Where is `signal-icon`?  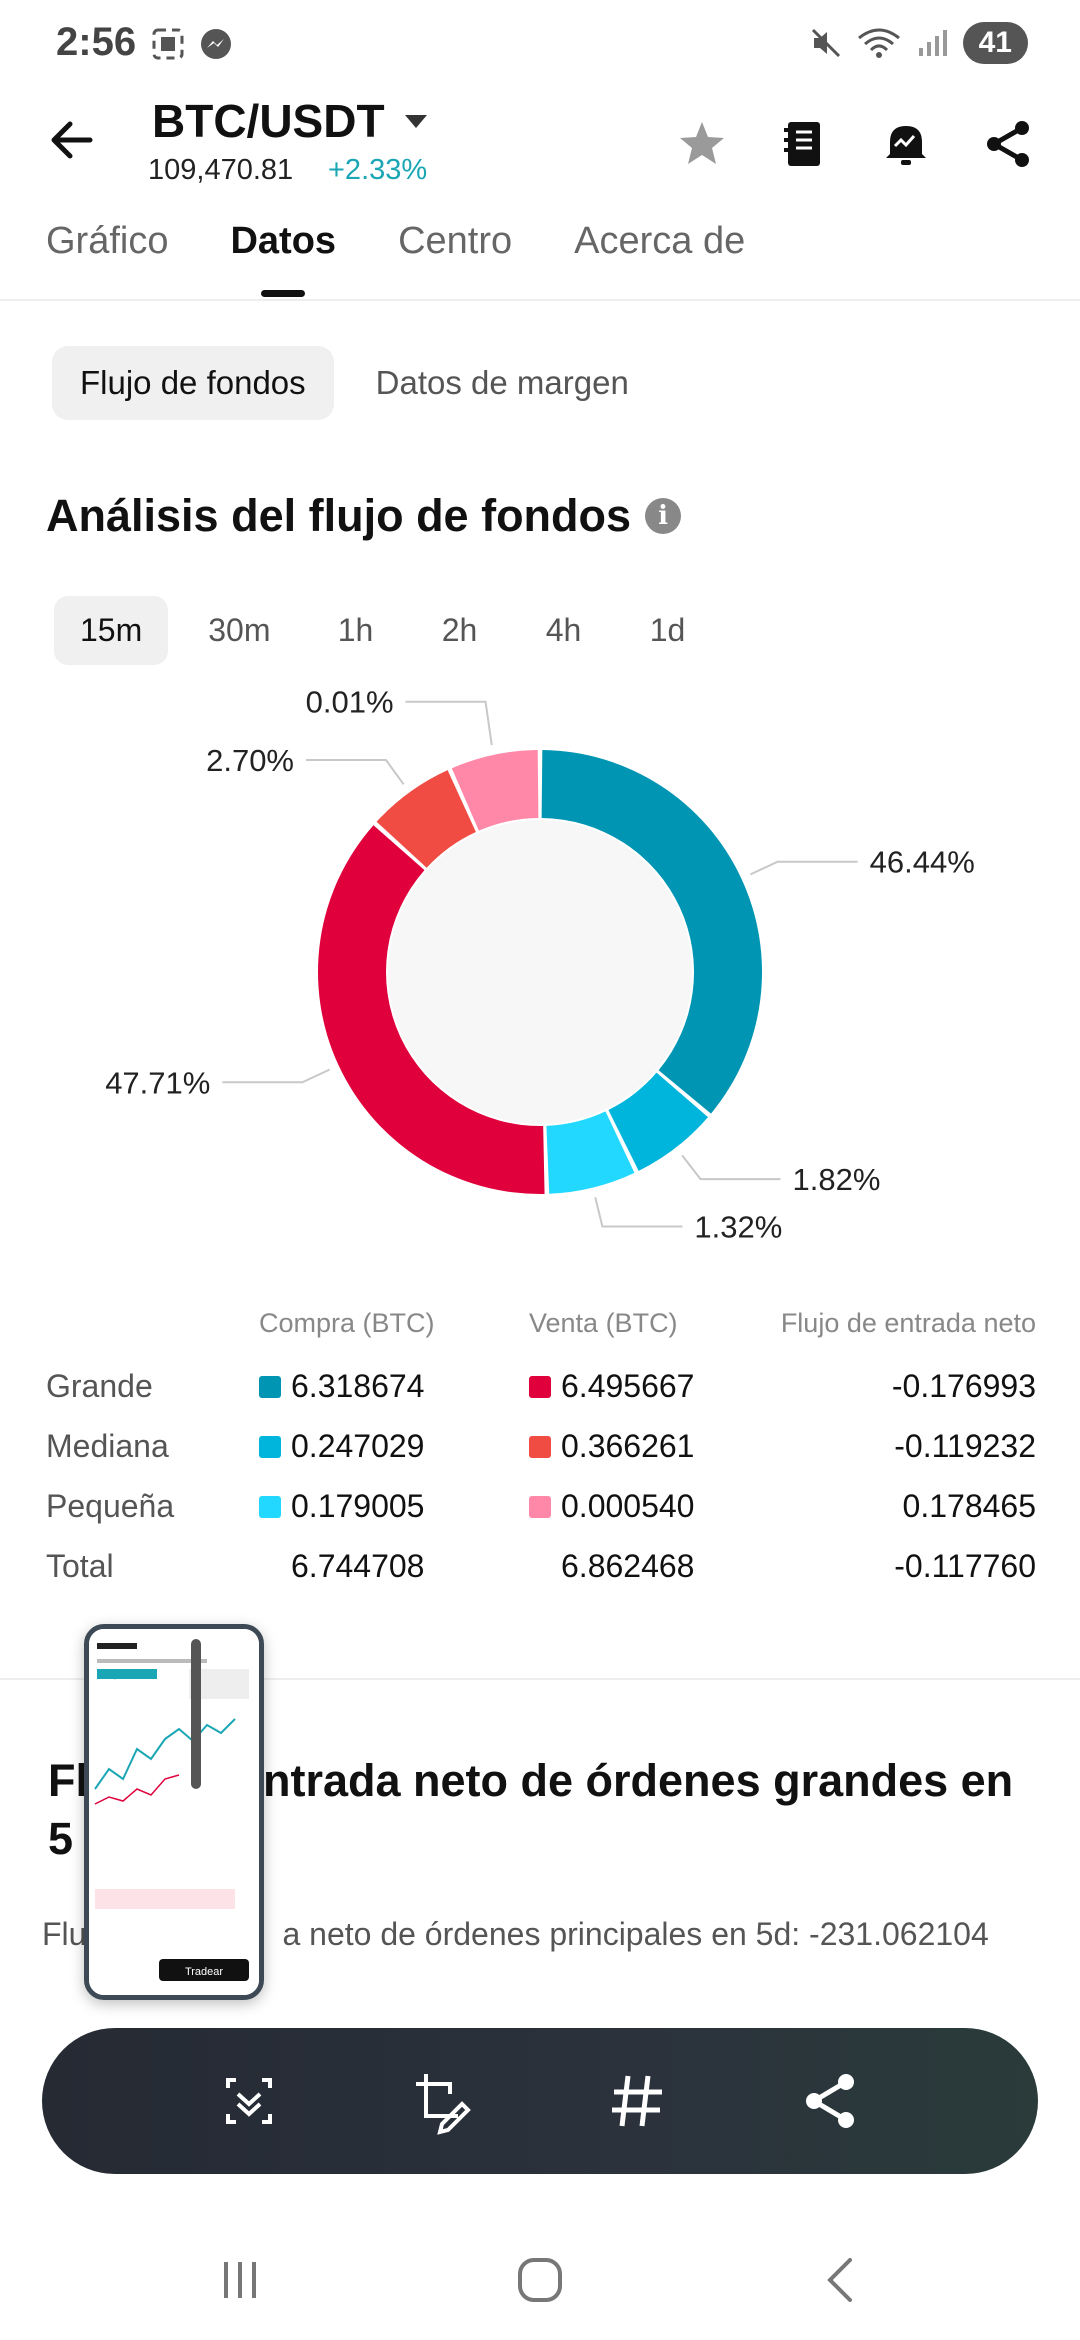
signal-icon is located at coordinates (932, 43).